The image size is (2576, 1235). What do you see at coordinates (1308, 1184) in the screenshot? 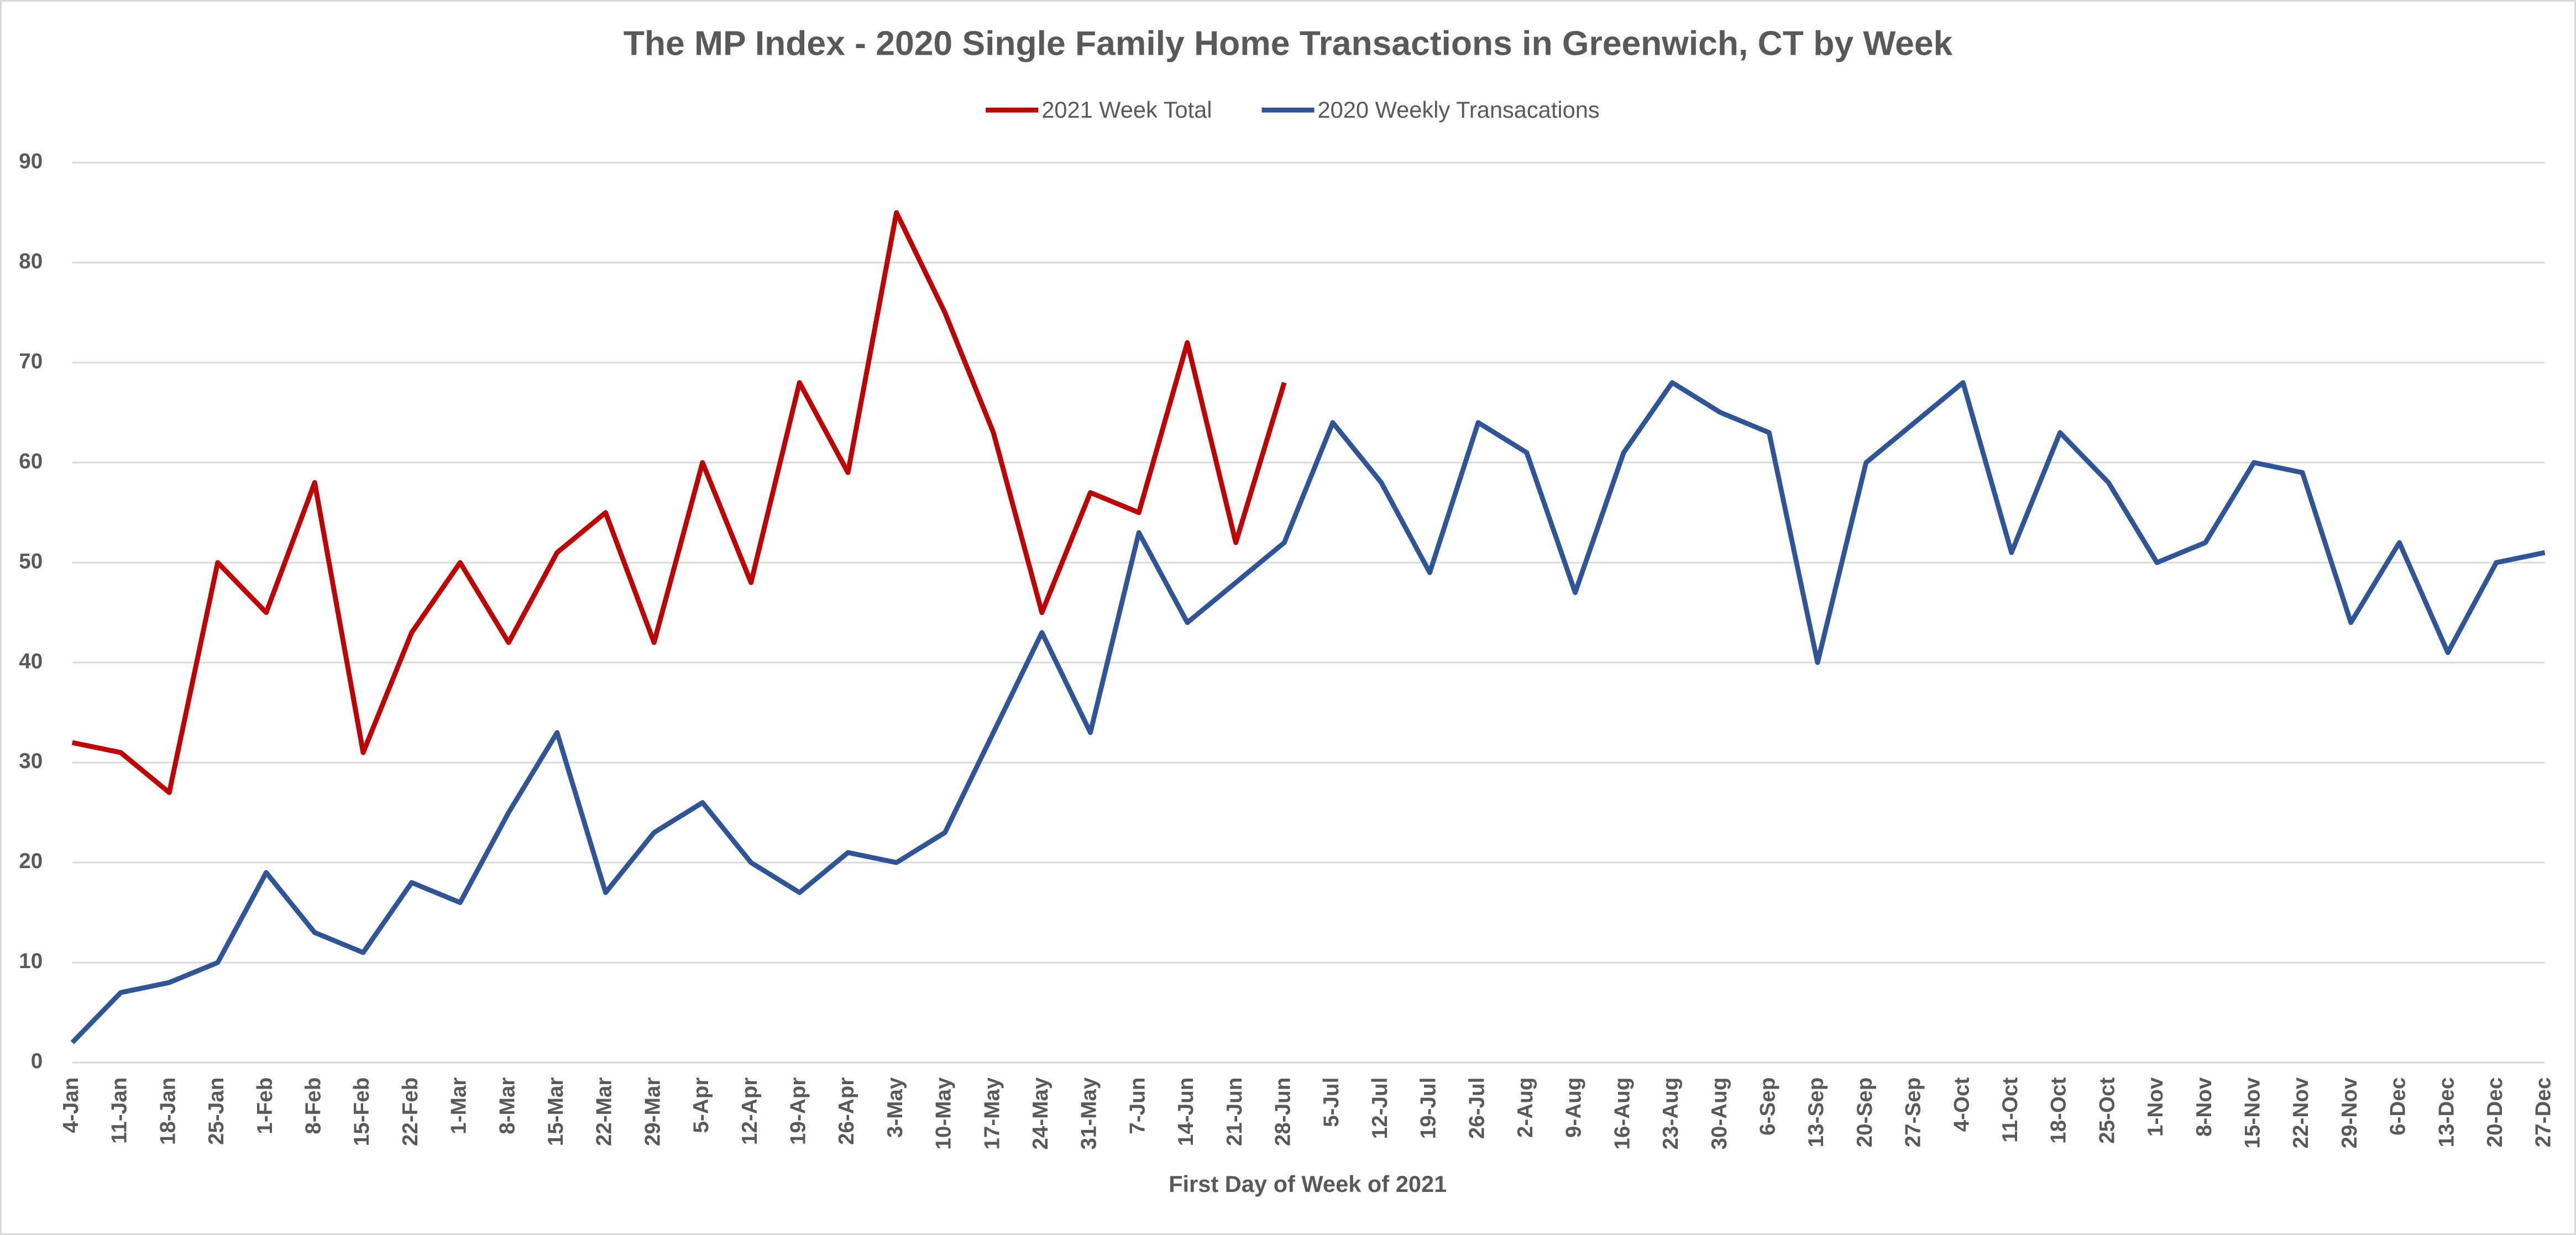
I see `x-axis-title: First Day of Week of 2021` at bounding box center [1308, 1184].